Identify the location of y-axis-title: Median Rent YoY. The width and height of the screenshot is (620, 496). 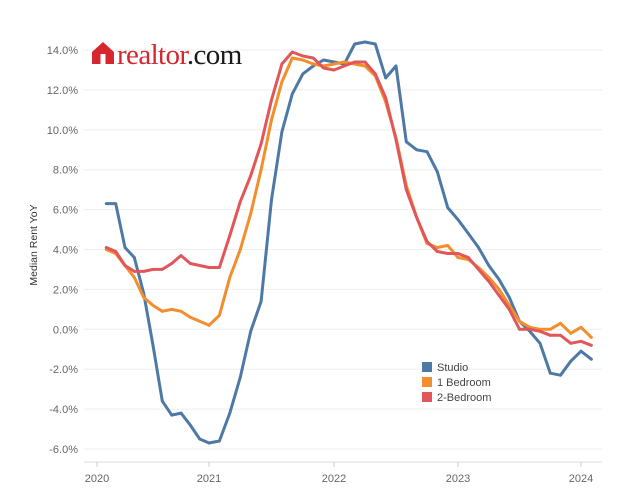
(34, 244).